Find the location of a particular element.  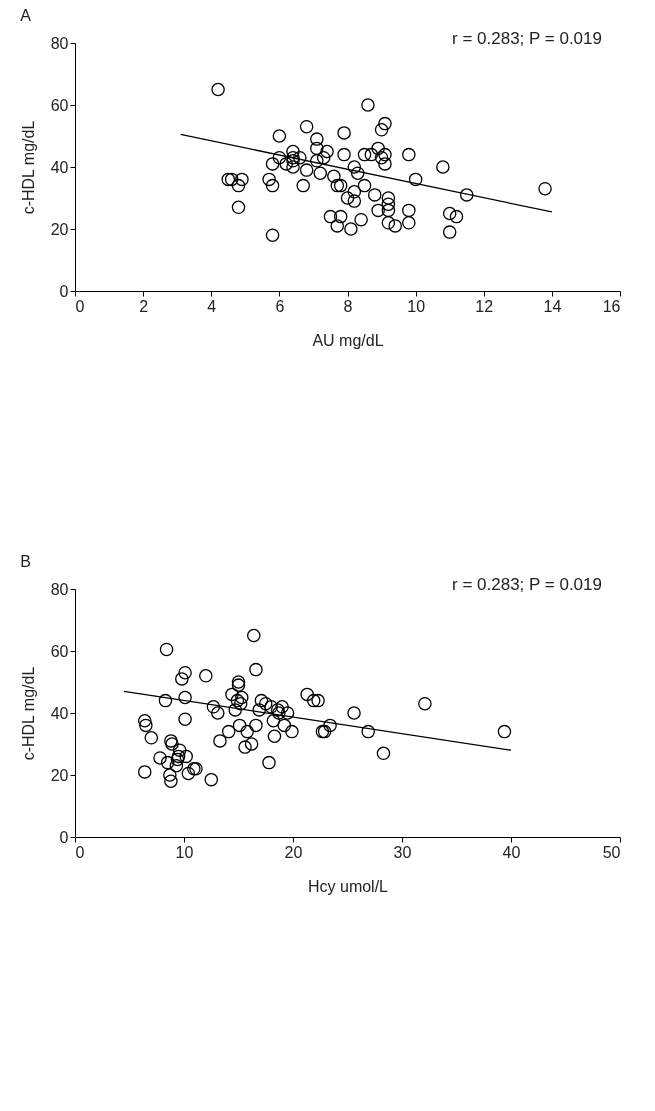

x-tick-label: 14 is located at coordinates (552, 306).